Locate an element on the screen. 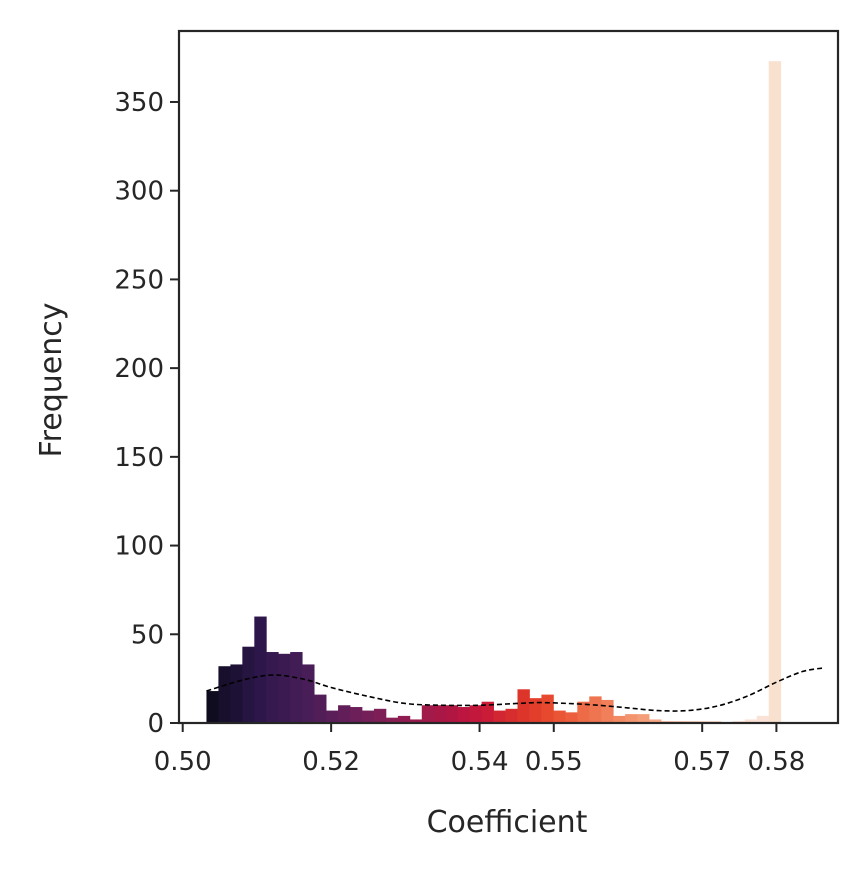 The height and width of the screenshot is (870, 867). y-tick-label: 100 is located at coordinates (139, 547).